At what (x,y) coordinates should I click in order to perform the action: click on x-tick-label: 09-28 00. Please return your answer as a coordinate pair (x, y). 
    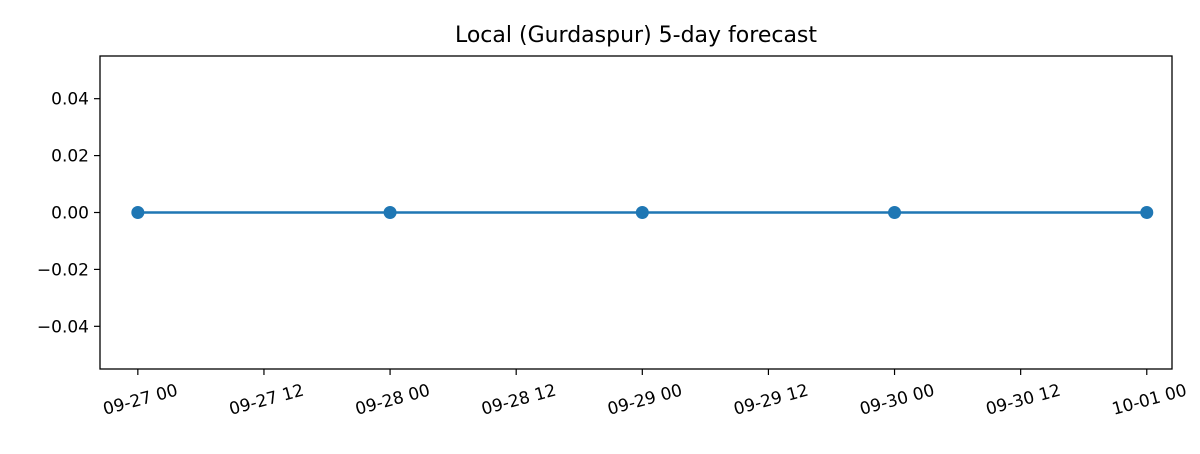
    Looking at the image, I should click on (392, 400).